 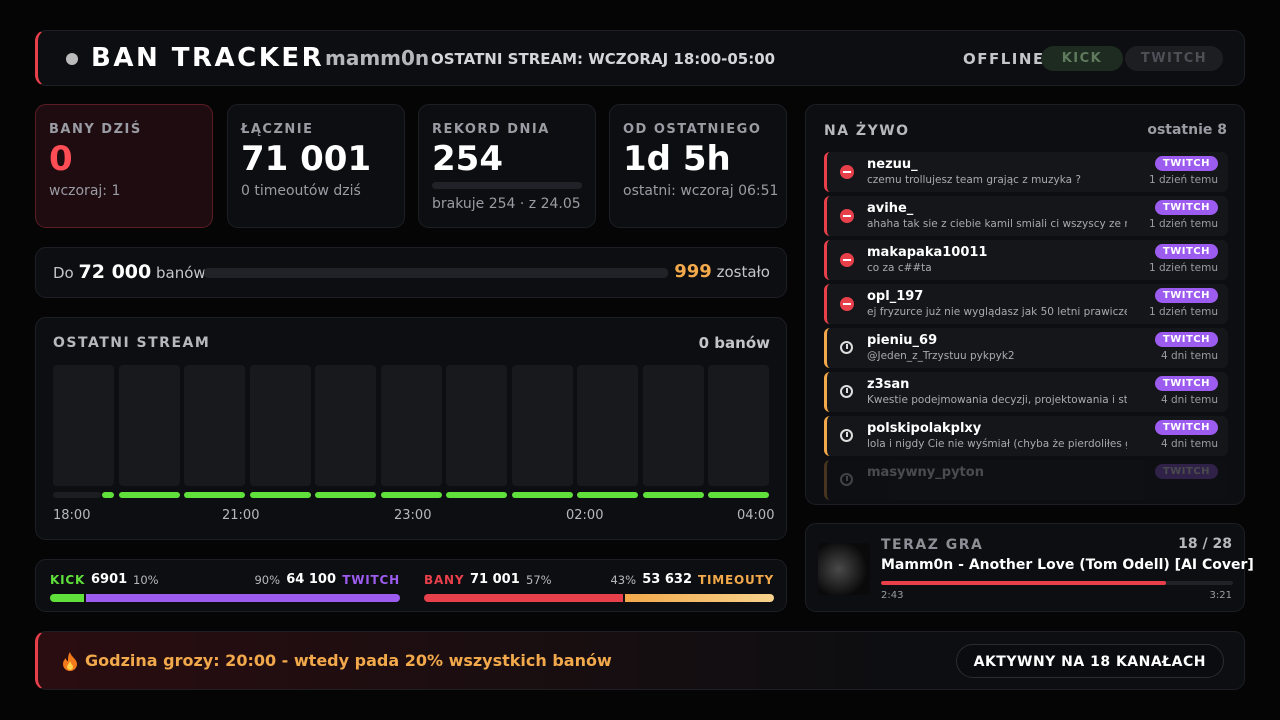 What do you see at coordinates (890, 208) in the screenshot?
I see `feed-user: avihe_` at bounding box center [890, 208].